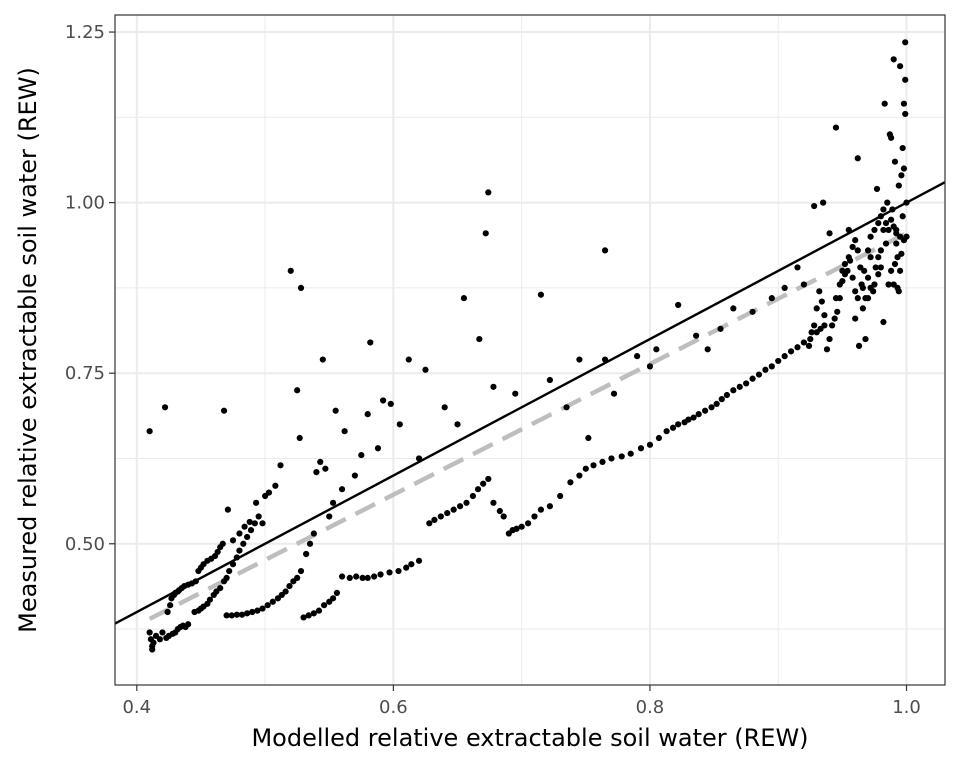 The image size is (960, 768). Describe the element at coordinates (136, 707) in the screenshot. I see `x-tick-label: 0.4` at that location.